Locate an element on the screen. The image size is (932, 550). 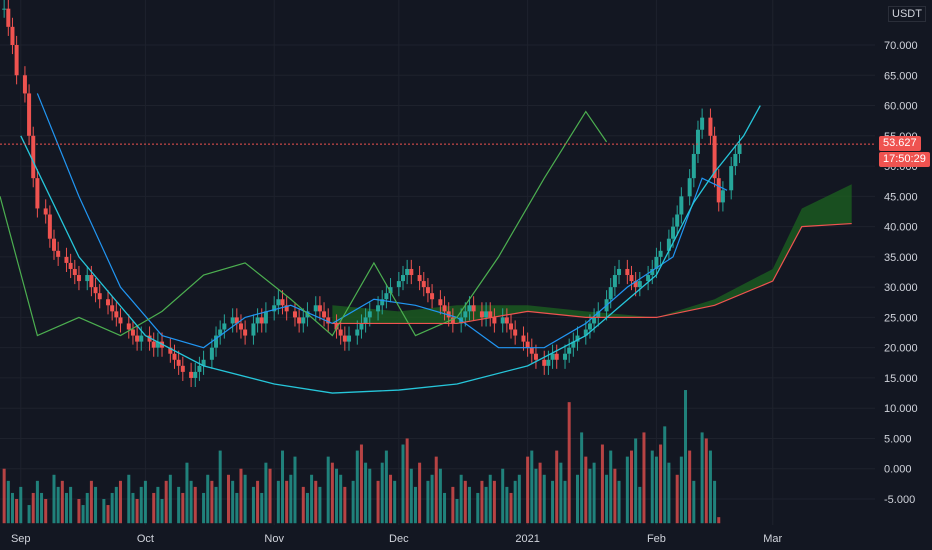
time-axis: Sep Oct Nov Dec 2021 Feb Mar is located at coordinates (397, 539).